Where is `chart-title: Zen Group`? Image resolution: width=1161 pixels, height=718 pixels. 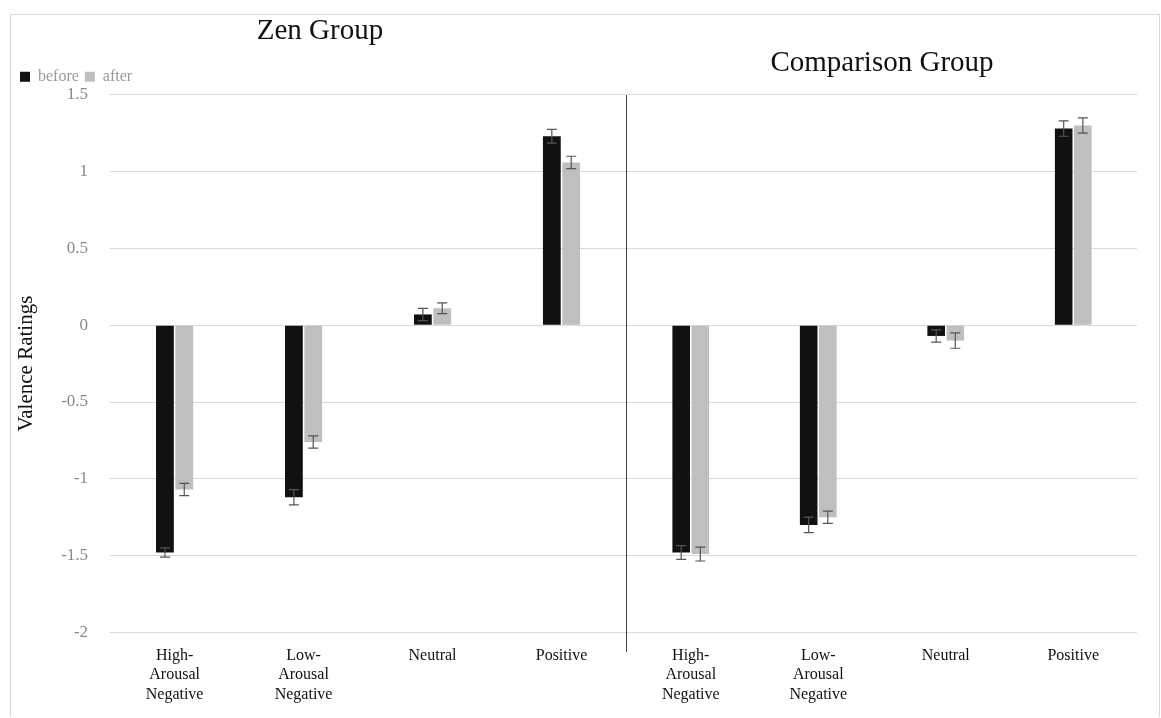 chart-title: Zen Group is located at coordinates (320, 29).